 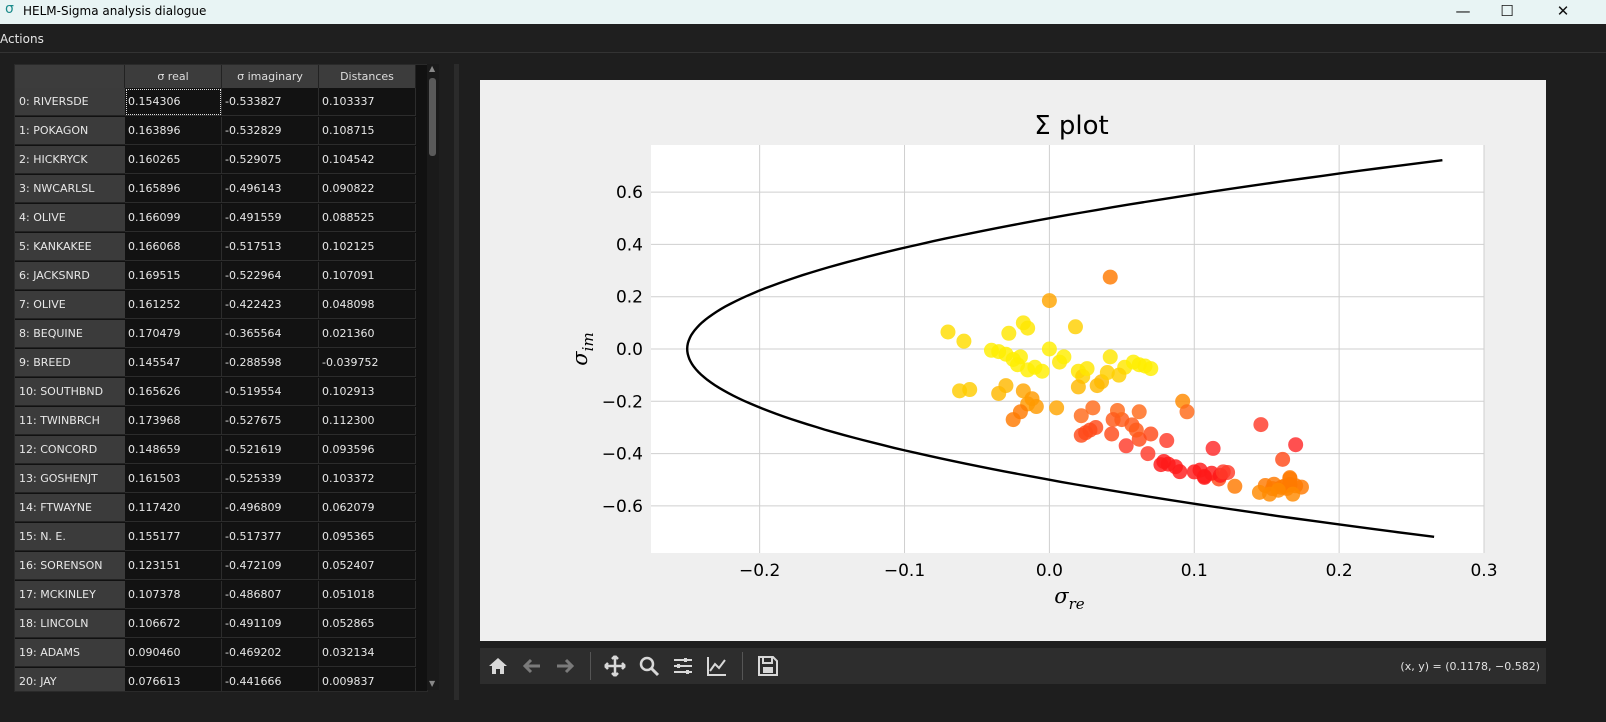 I want to click on sigma-imaginary-cell: -0.469202, so click(x=270, y=653).